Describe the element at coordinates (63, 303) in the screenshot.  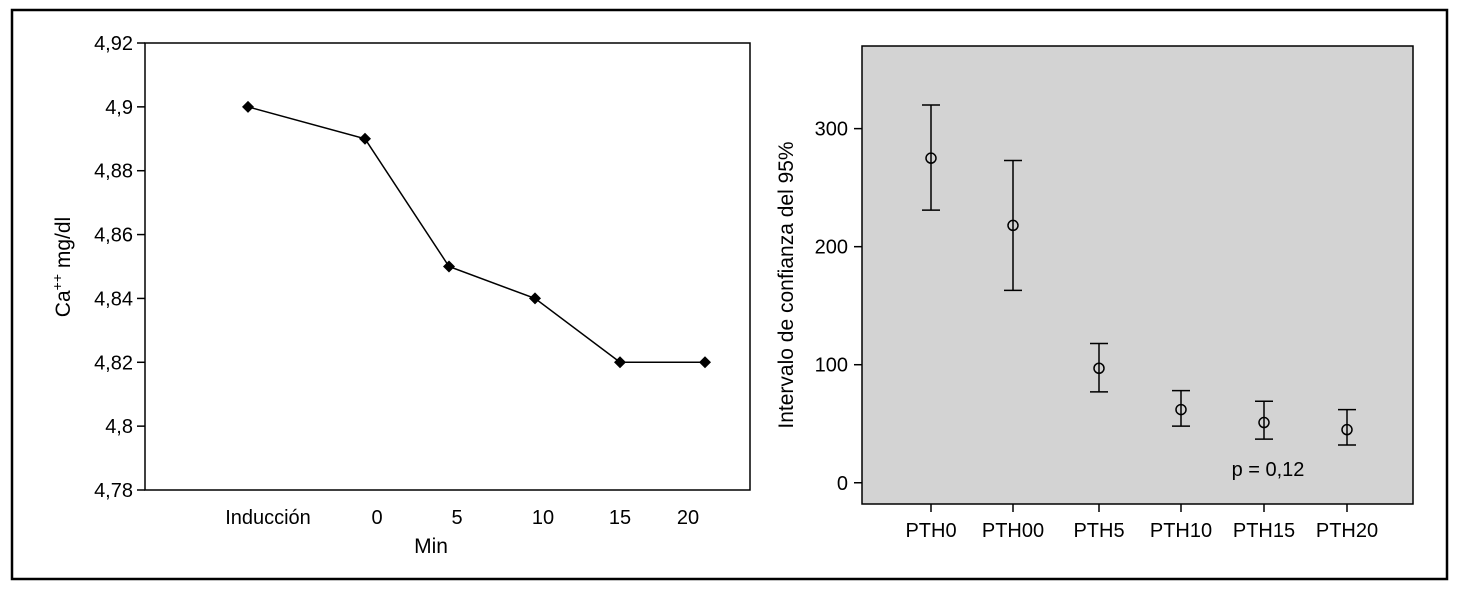
I see `left-y-axis-label-base: Ca` at that location.